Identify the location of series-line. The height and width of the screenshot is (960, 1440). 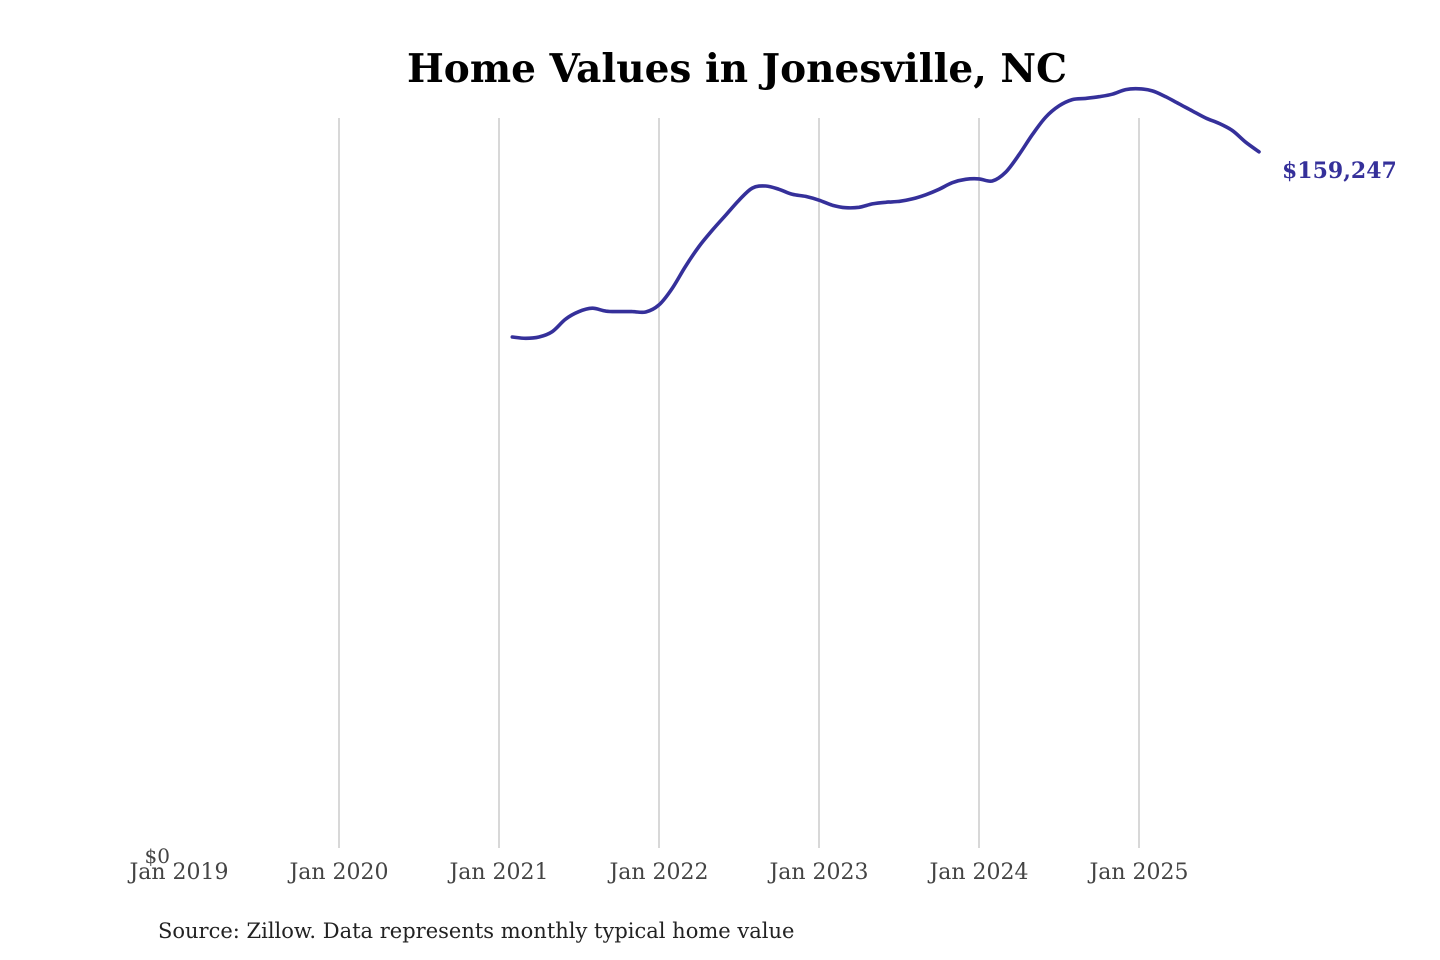
(885, 213).